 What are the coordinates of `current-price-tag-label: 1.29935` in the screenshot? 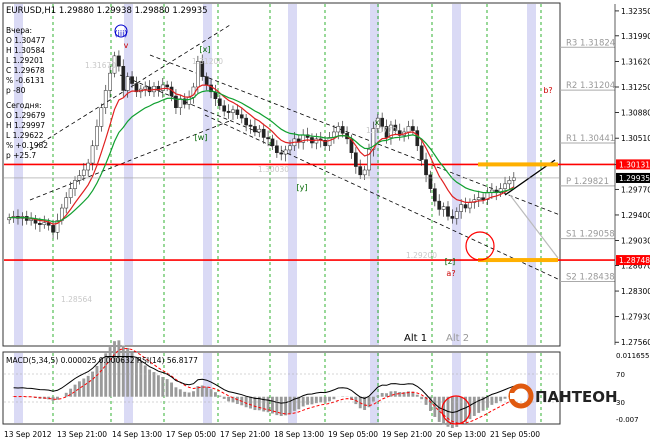 It's located at (634, 178).